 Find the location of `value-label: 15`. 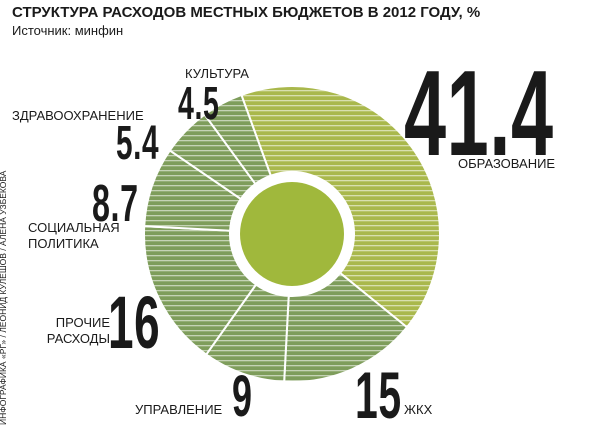

value-label: 15 is located at coordinates (378, 395).